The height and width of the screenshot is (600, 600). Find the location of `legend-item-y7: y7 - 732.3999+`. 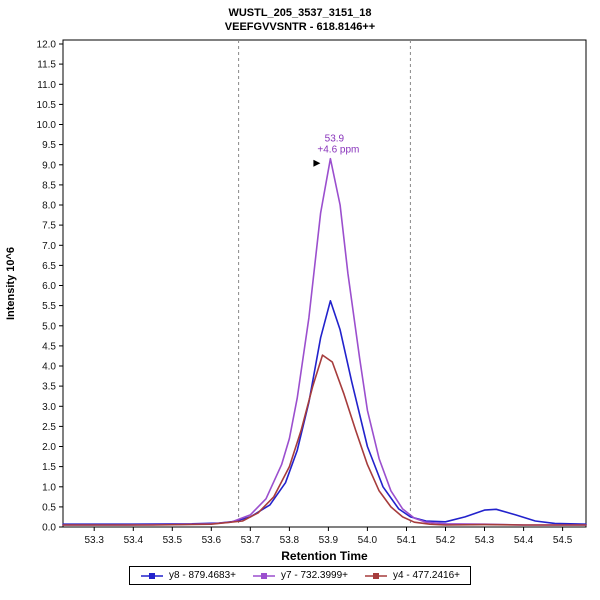

legend-item-y7: y7 - 732.3999+ is located at coordinates (300, 575).